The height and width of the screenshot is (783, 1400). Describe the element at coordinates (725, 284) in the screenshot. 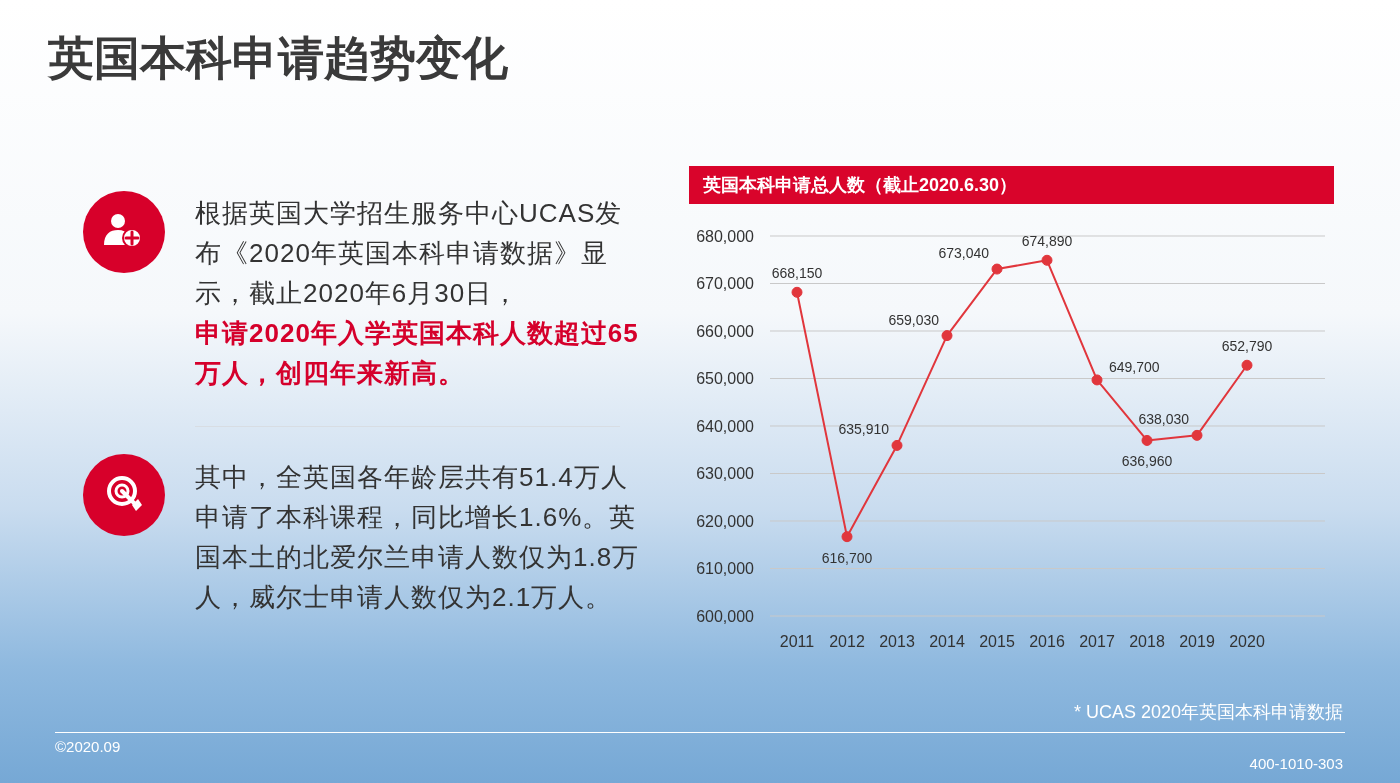

I see `y-tick-label: 670,000` at that location.